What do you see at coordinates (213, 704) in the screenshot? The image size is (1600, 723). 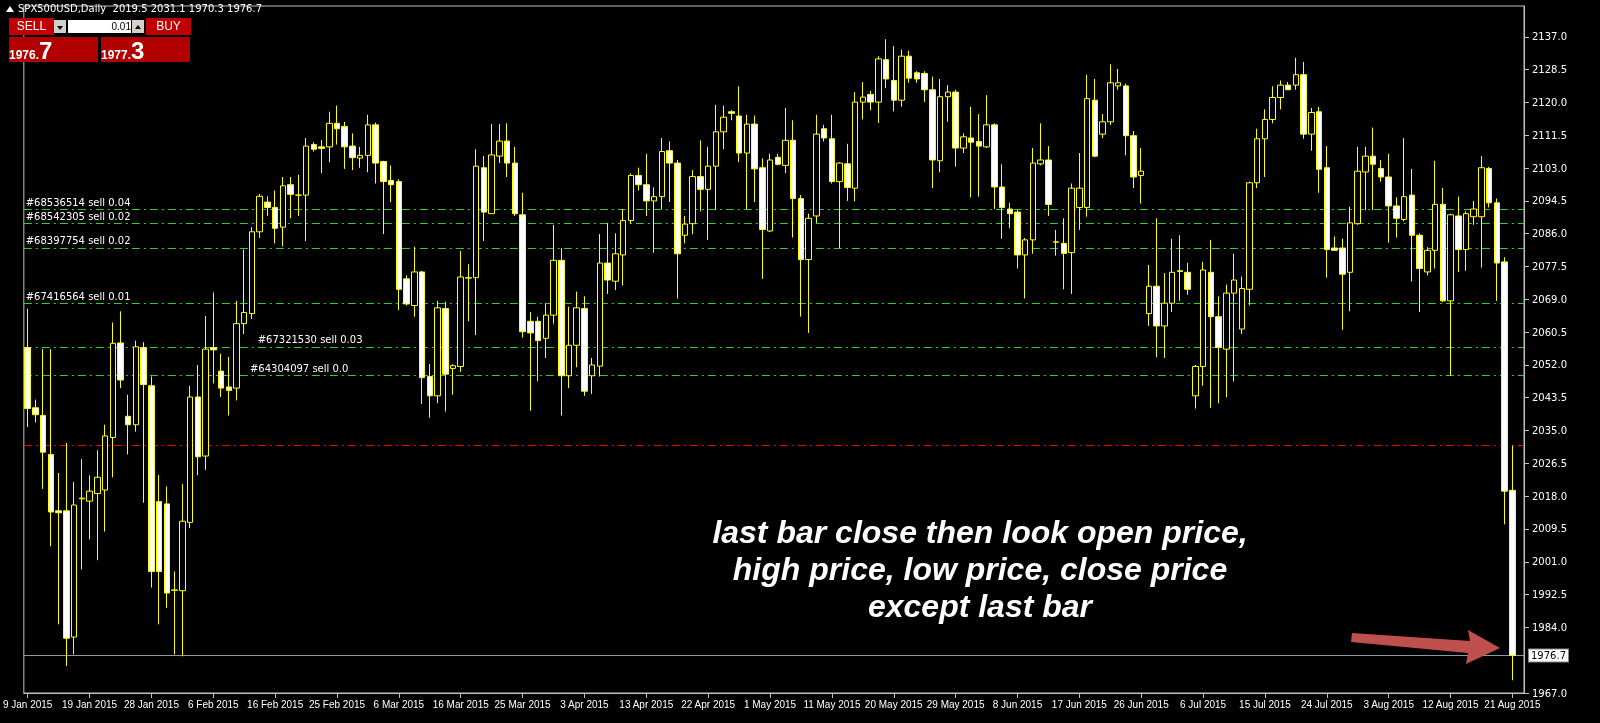 I see `x-tick-label: 6 Feb 2015` at bounding box center [213, 704].